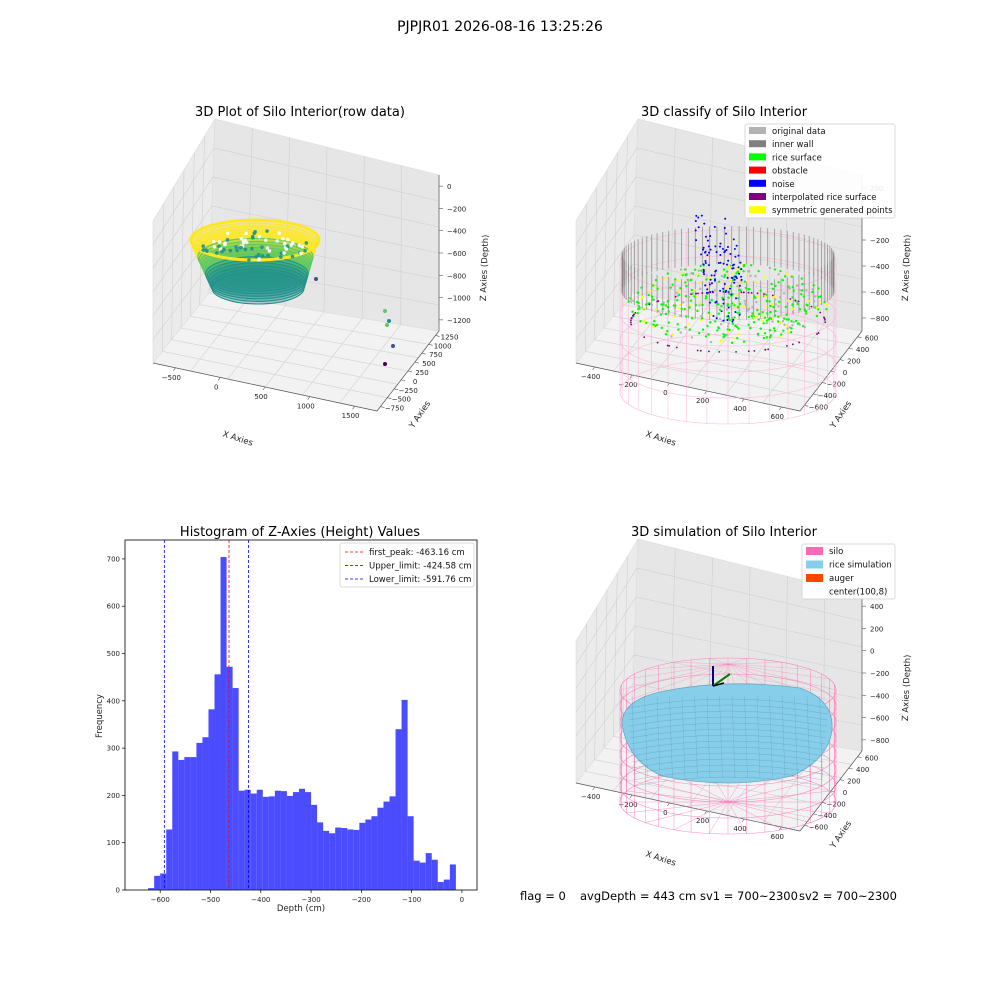 Image resolution: width=1000 pixels, height=1000 pixels. I want to click on status-sv2: sv2 = 700~2300, so click(848, 896).